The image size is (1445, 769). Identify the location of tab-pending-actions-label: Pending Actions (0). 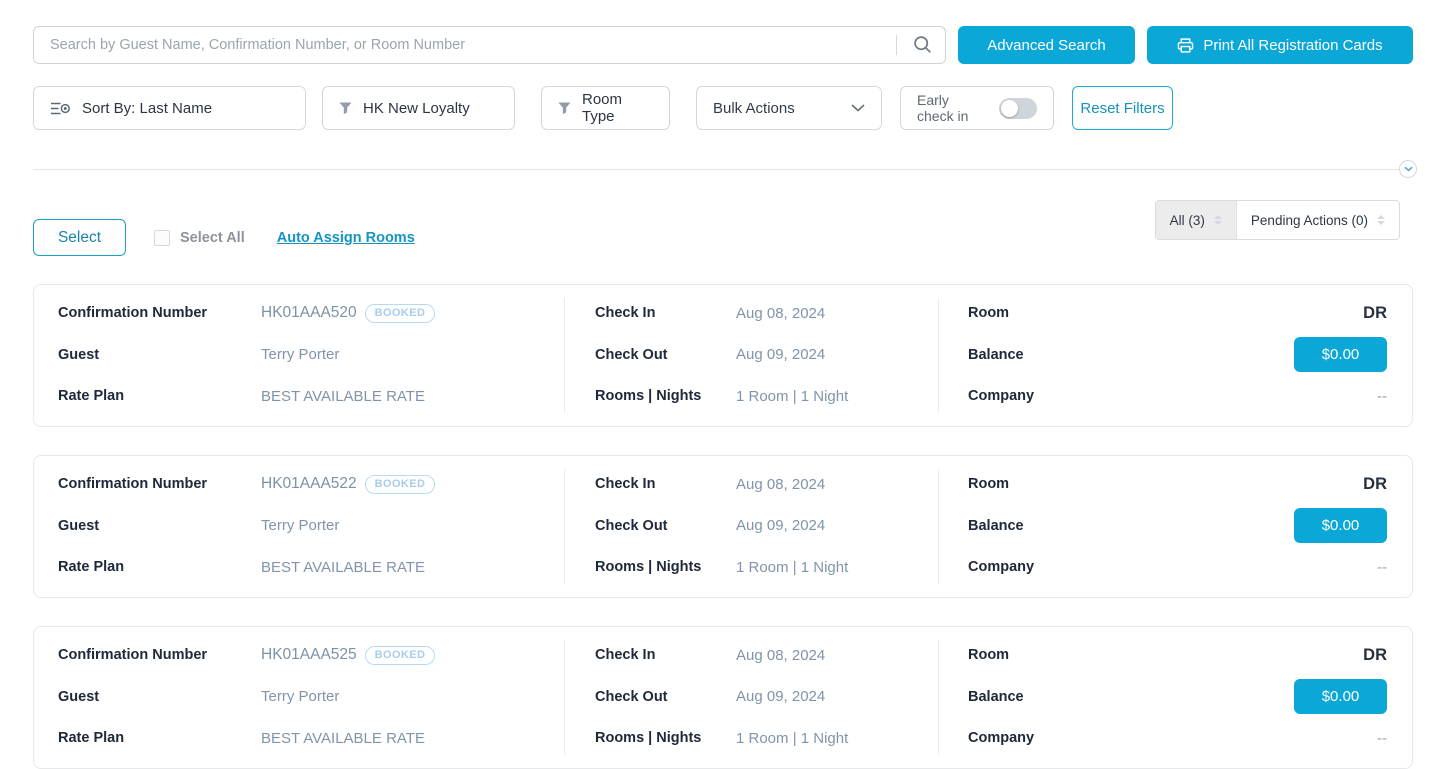
(1309, 220).